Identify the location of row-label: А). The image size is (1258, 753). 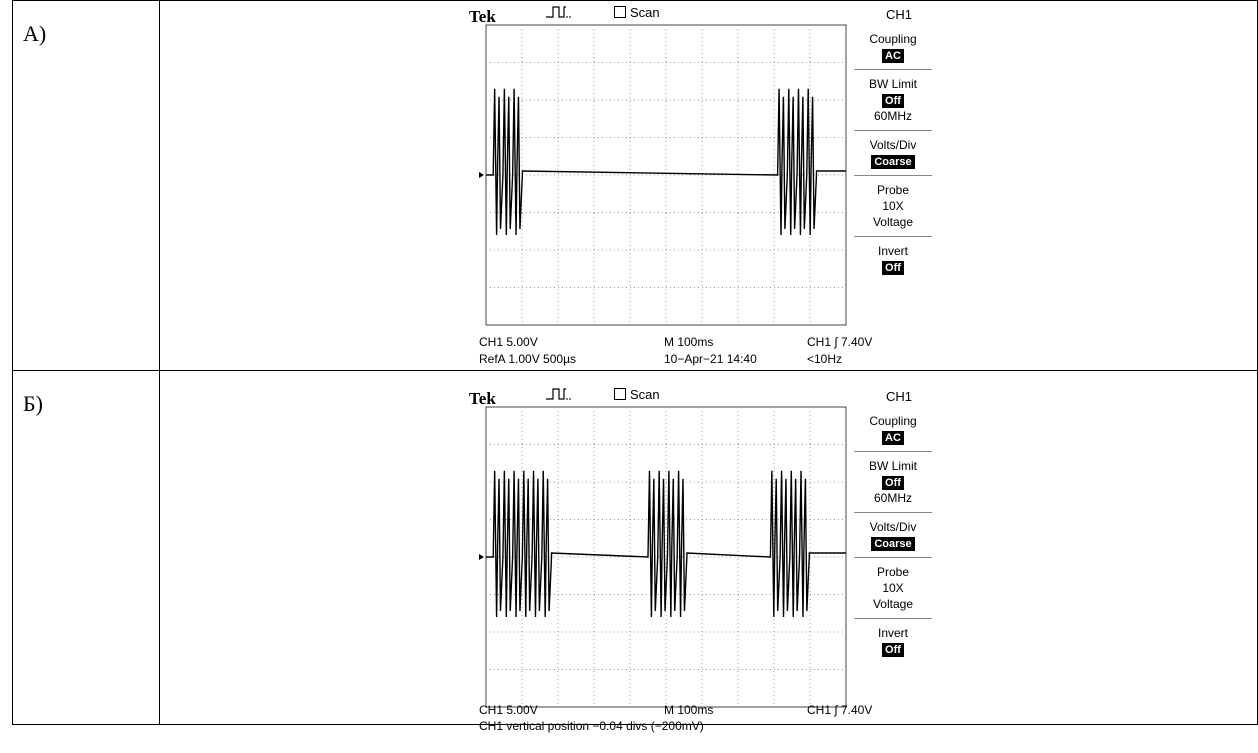
(35, 33).